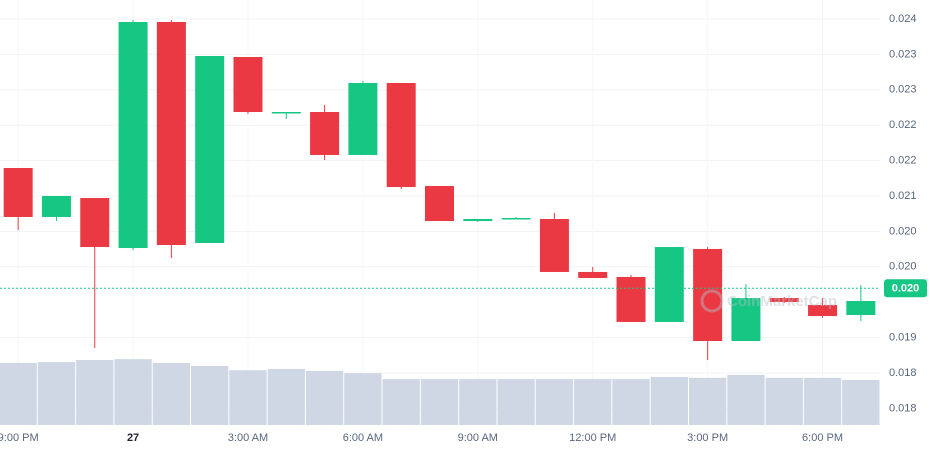 The width and height of the screenshot is (930, 450). I want to click on y-tick-label: 0.024, so click(903, 19).